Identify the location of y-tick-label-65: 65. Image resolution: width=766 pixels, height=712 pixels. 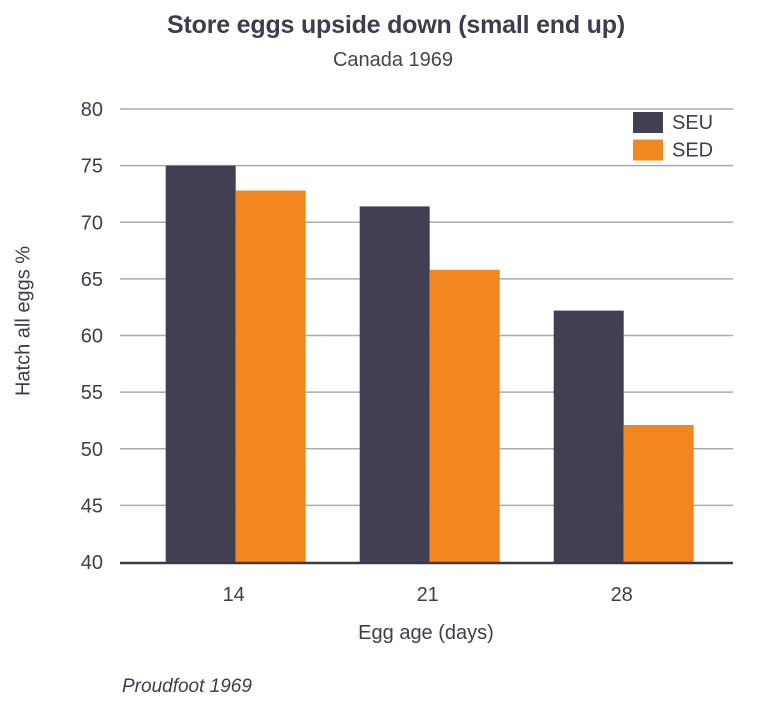
(92, 280).